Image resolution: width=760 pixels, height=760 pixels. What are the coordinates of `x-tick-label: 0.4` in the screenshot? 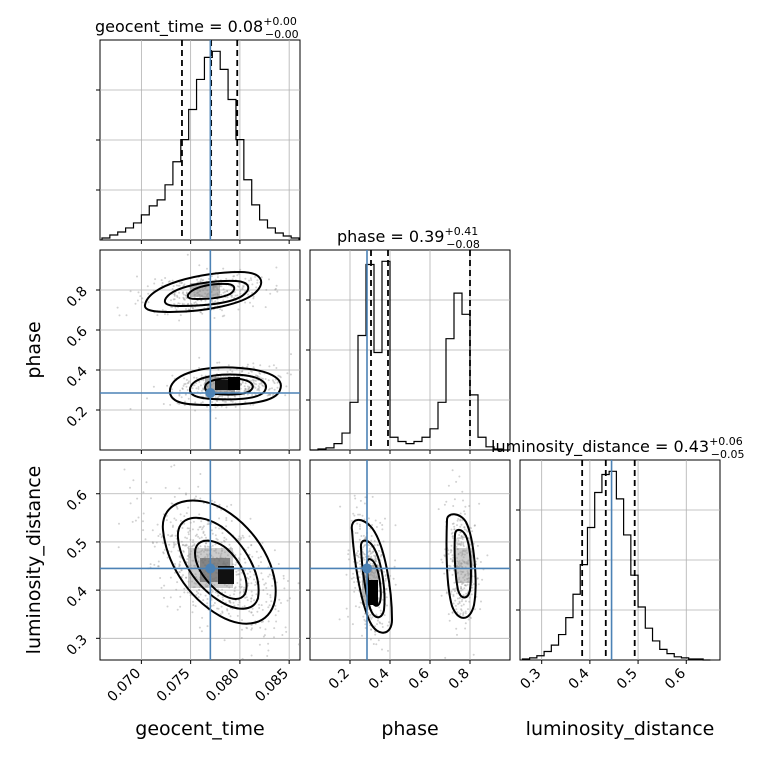 It's located at (379, 678).